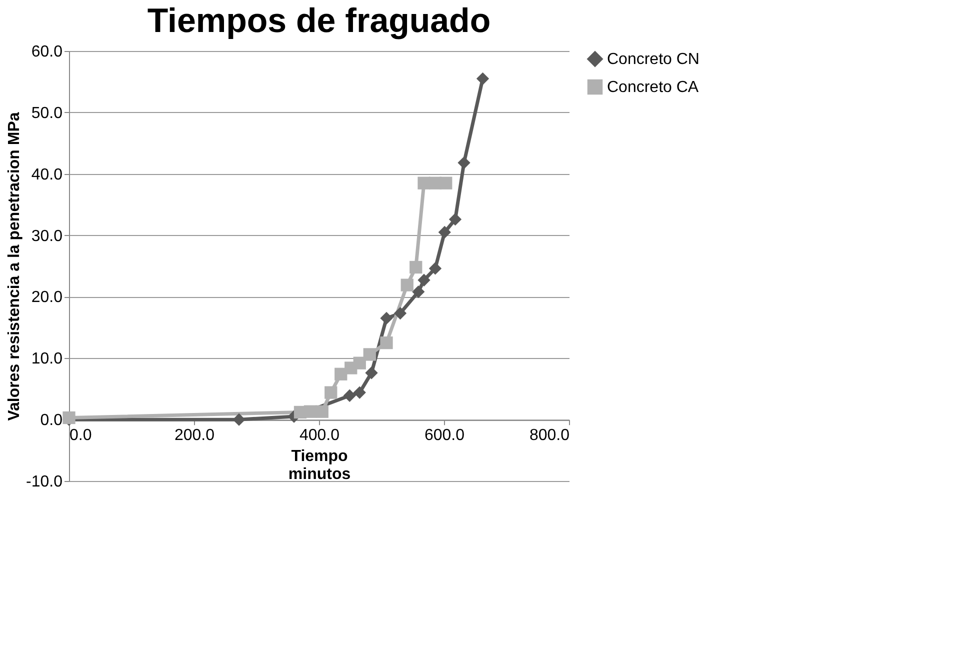  I want to click on x-tick-label: 800.0, so click(549, 435).